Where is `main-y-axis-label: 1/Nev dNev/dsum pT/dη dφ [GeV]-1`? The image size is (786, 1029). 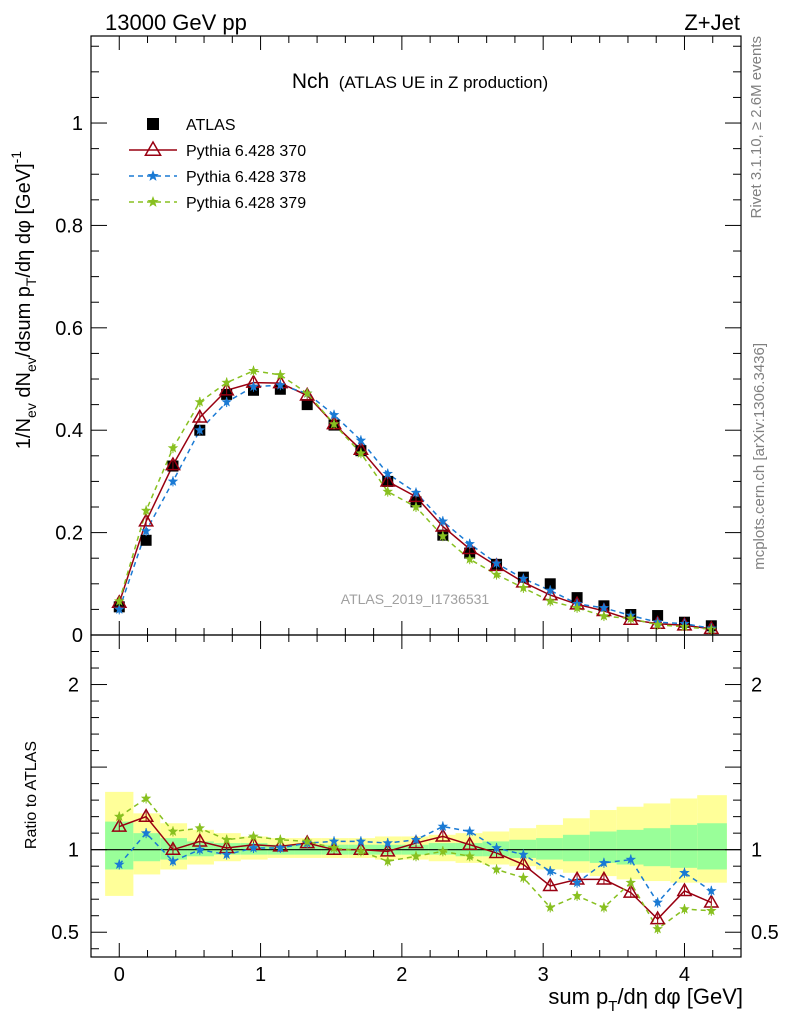
main-y-axis-label: 1/Nev dNev/dsum pT/dη dφ [GeV]-1 is located at coordinates (23, 300).